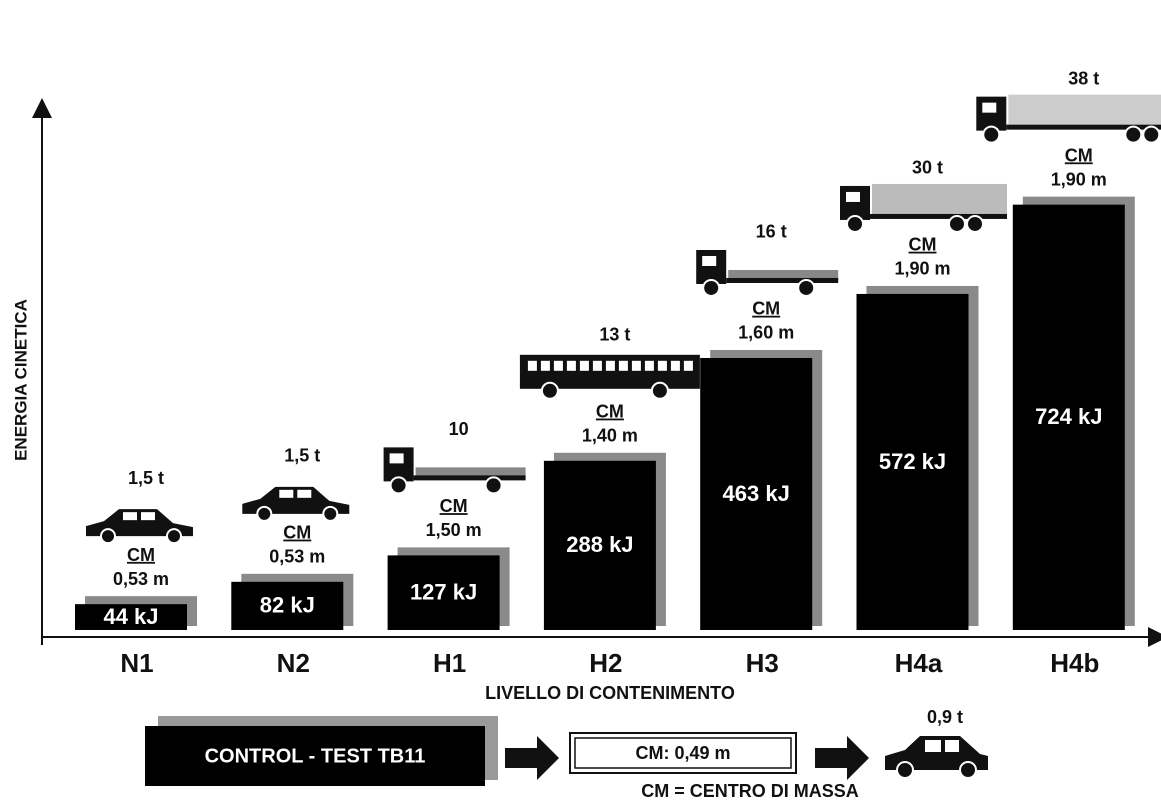 The image size is (1161, 803). I want to click on x-tick-label: H4b, so click(1074, 663).